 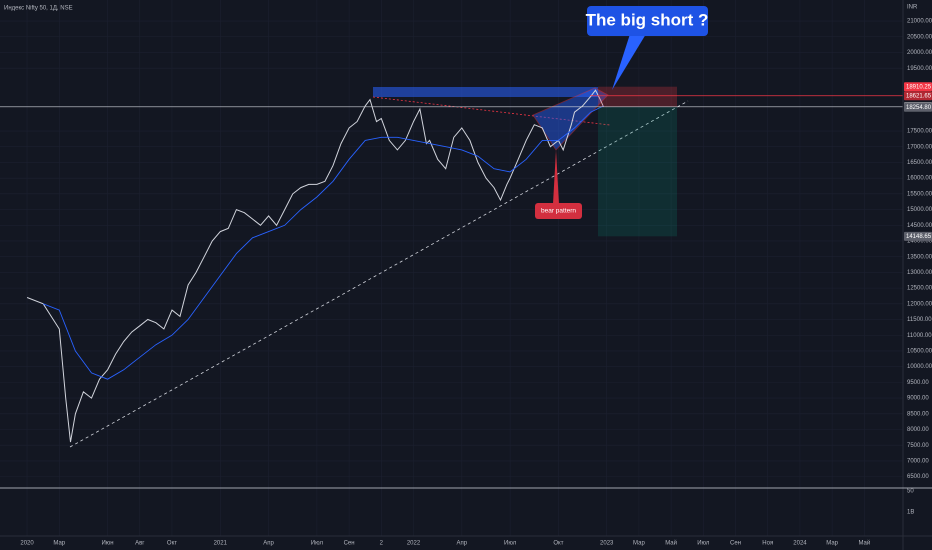 I want to click on y-tick-label: 11000.00, so click(x=919, y=336).